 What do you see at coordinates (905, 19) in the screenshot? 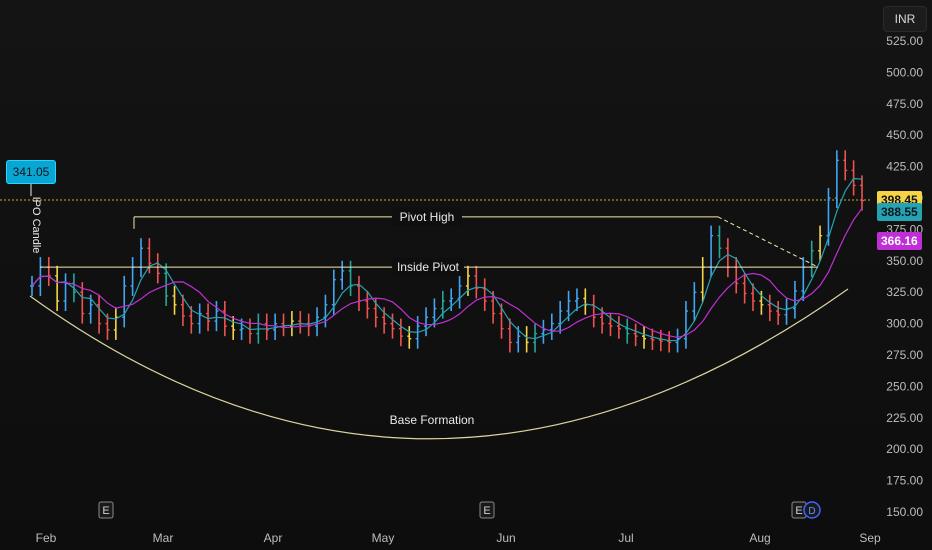
I see `currency-button: INR` at bounding box center [905, 19].